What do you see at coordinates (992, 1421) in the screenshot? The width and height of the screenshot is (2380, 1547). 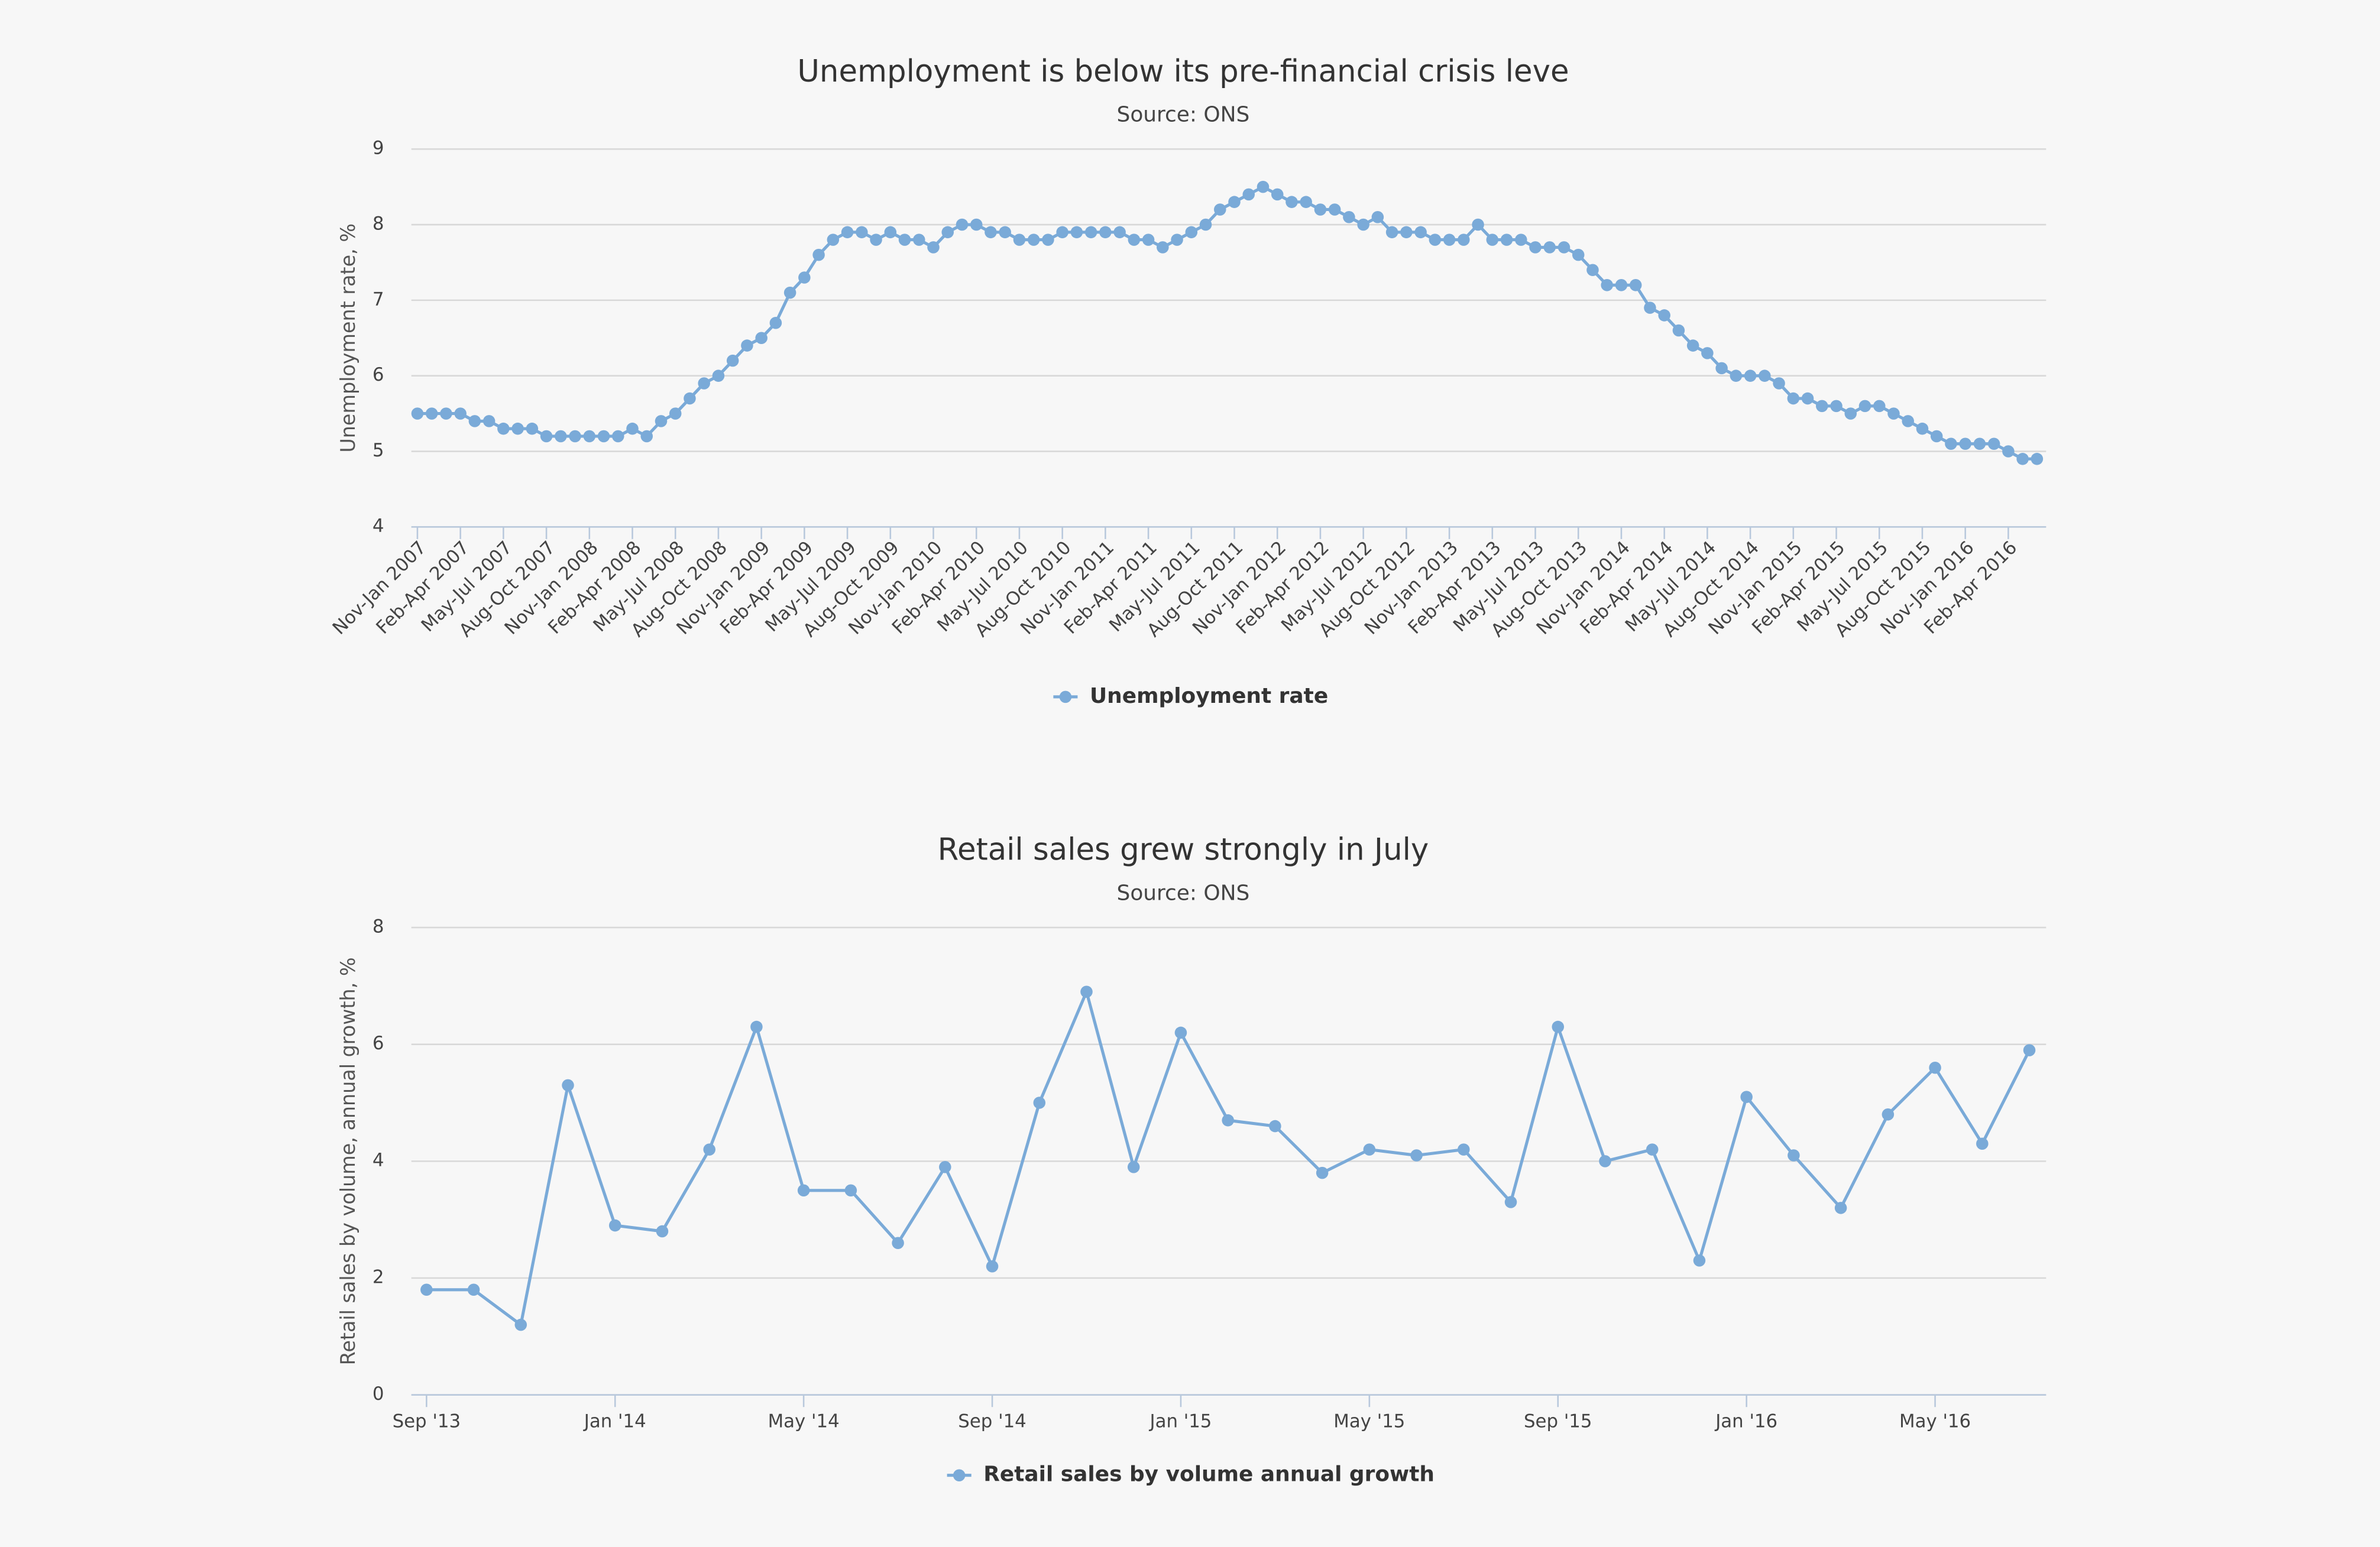 I see `x-tick-label: Sep '14` at bounding box center [992, 1421].